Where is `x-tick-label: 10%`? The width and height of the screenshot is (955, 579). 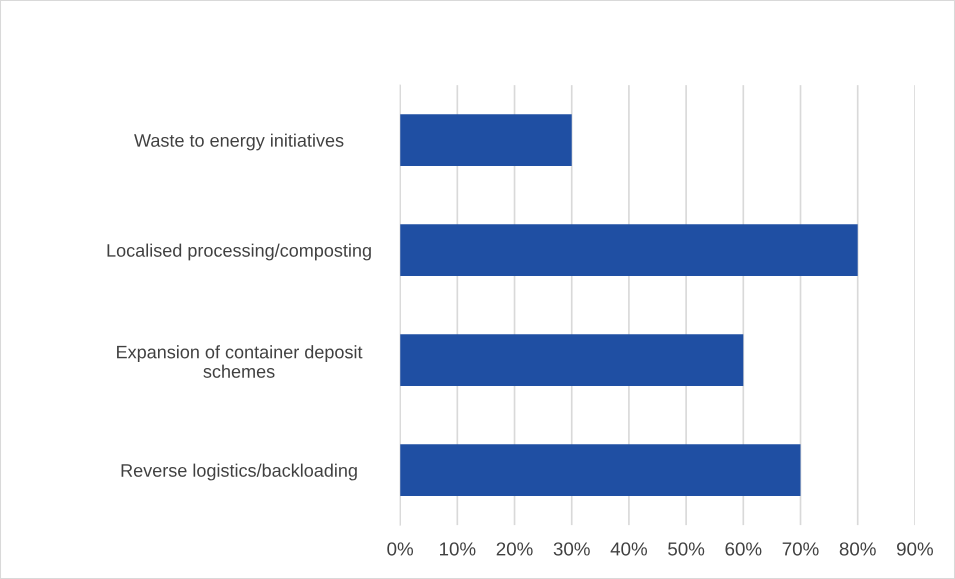 x-tick-label: 10% is located at coordinates (458, 549).